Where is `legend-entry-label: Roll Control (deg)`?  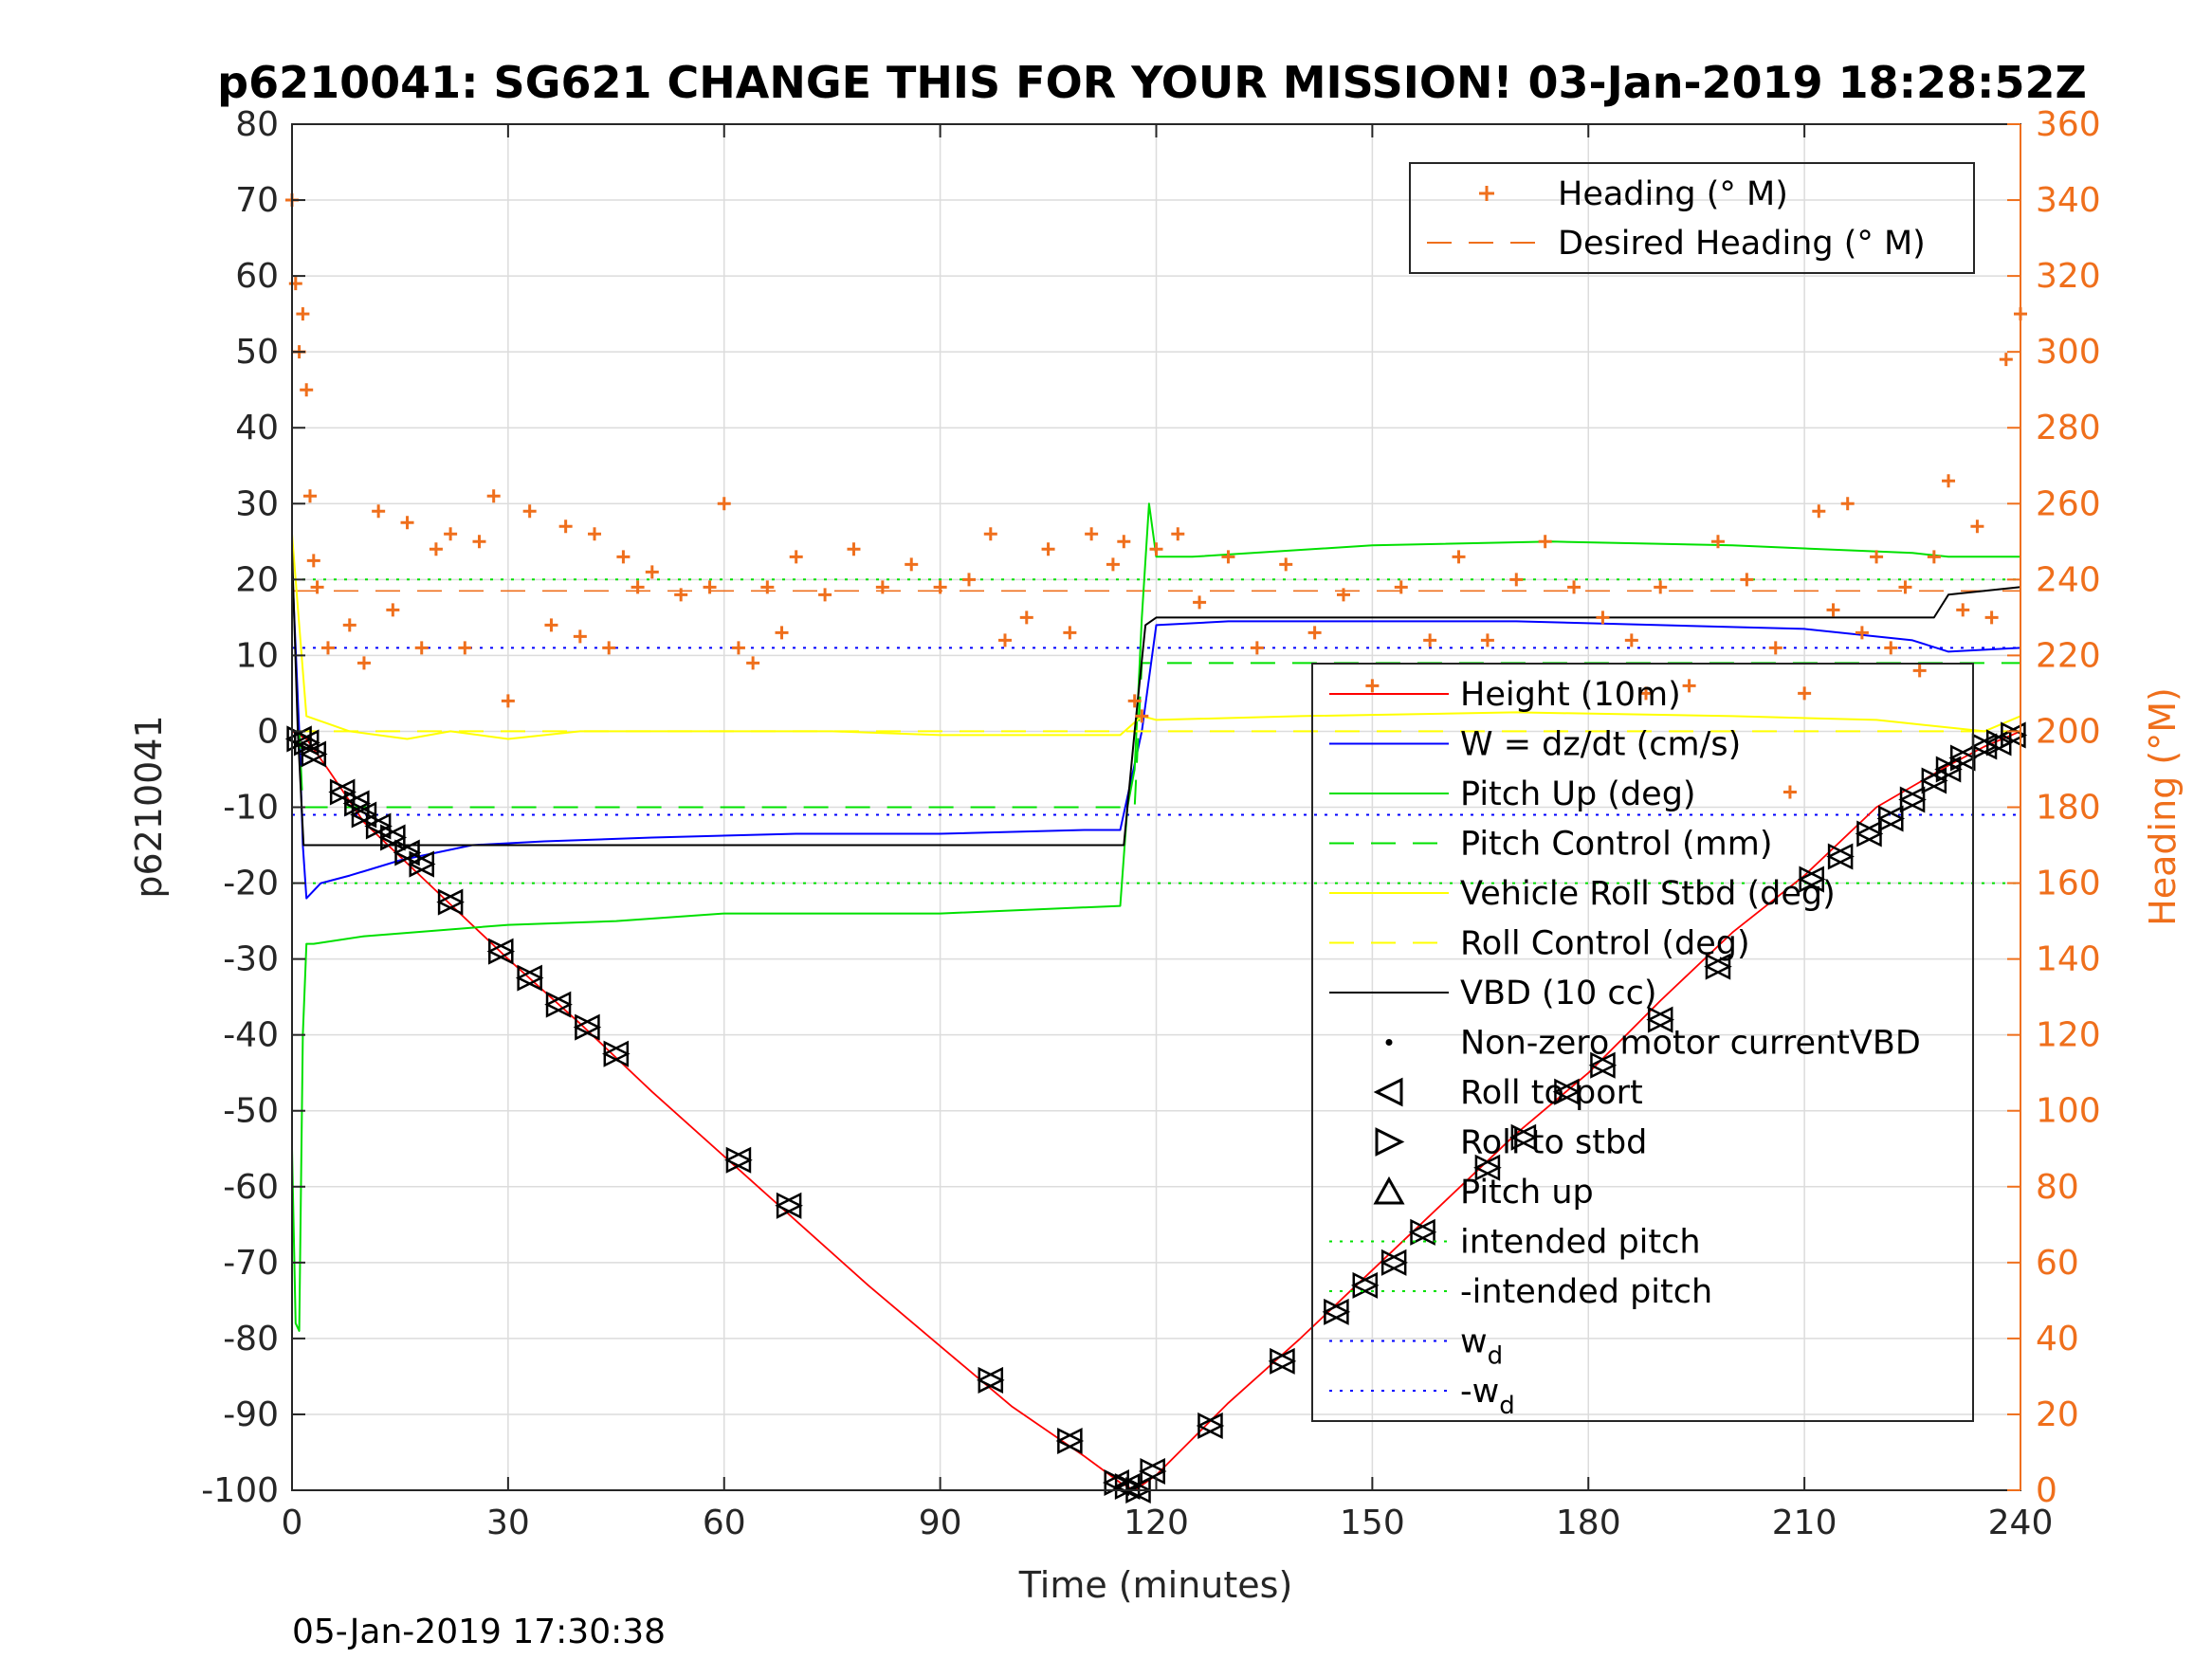 legend-entry-label: Roll Control (deg) is located at coordinates (1605, 944).